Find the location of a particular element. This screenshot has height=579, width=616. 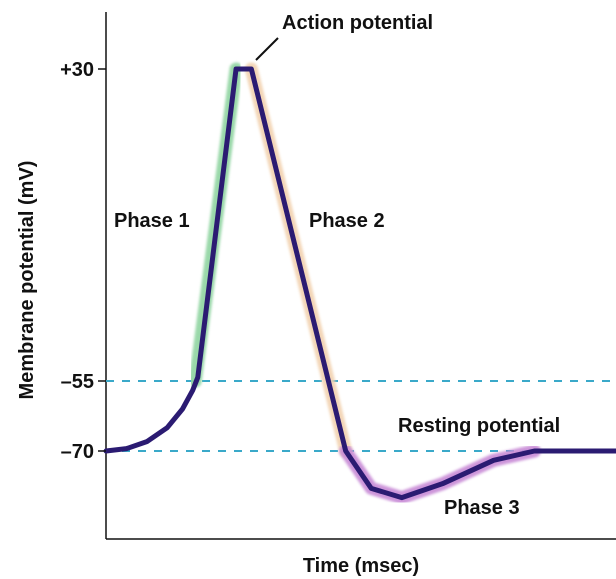

x-axis-title: Time (msec) is located at coordinates (361, 566).